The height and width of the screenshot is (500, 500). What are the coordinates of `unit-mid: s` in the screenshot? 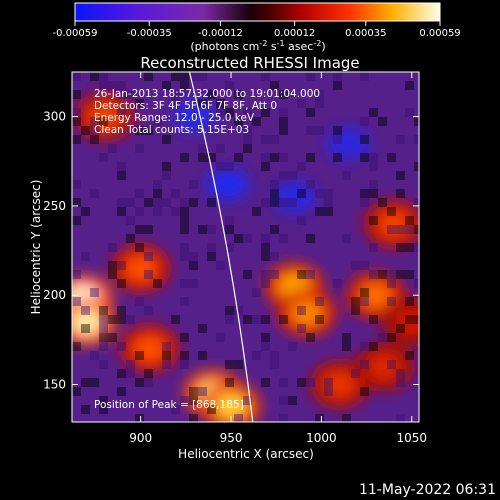 It's located at (271, 46).